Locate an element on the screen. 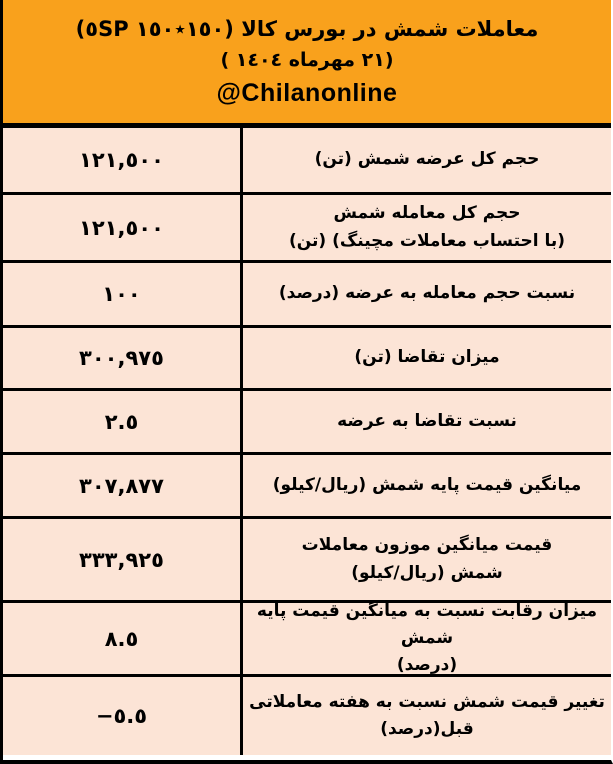 The width and height of the screenshot is (613, 764). value-cell: ٨.٥ is located at coordinates (123, 638).